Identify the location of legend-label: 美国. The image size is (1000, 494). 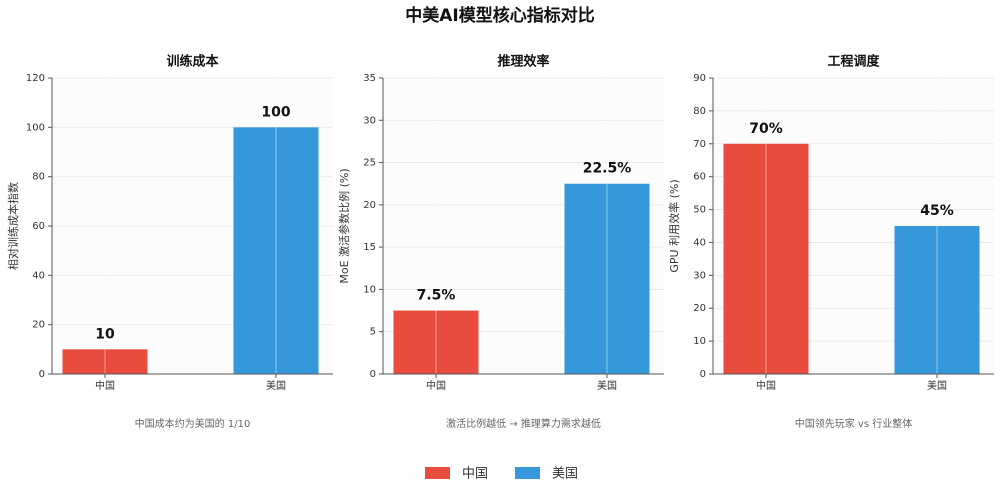
(565, 474).